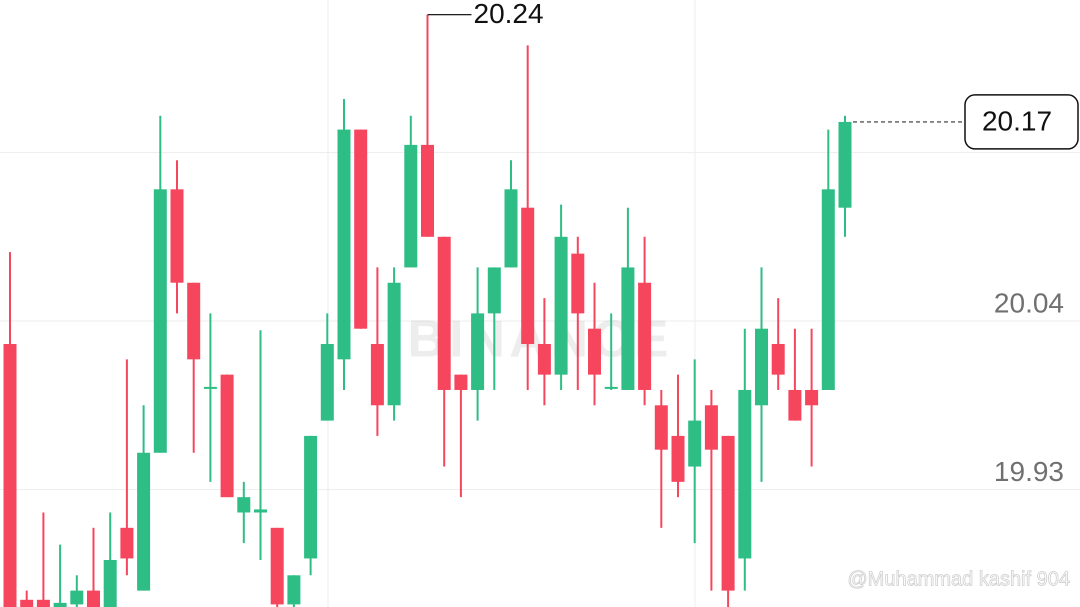 The height and width of the screenshot is (607, 1080). I want to click on y-tick-label: 20.04, so click(1029, 302).